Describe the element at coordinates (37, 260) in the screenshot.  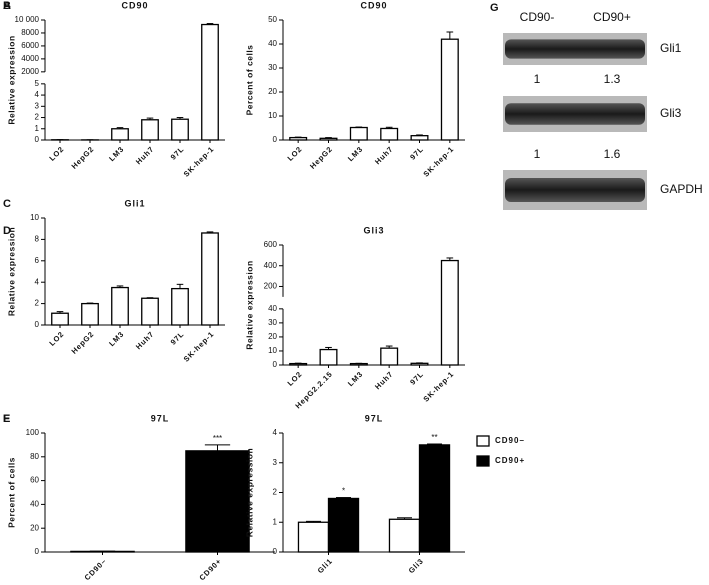
I see `y-tick-label: 6` at that location.